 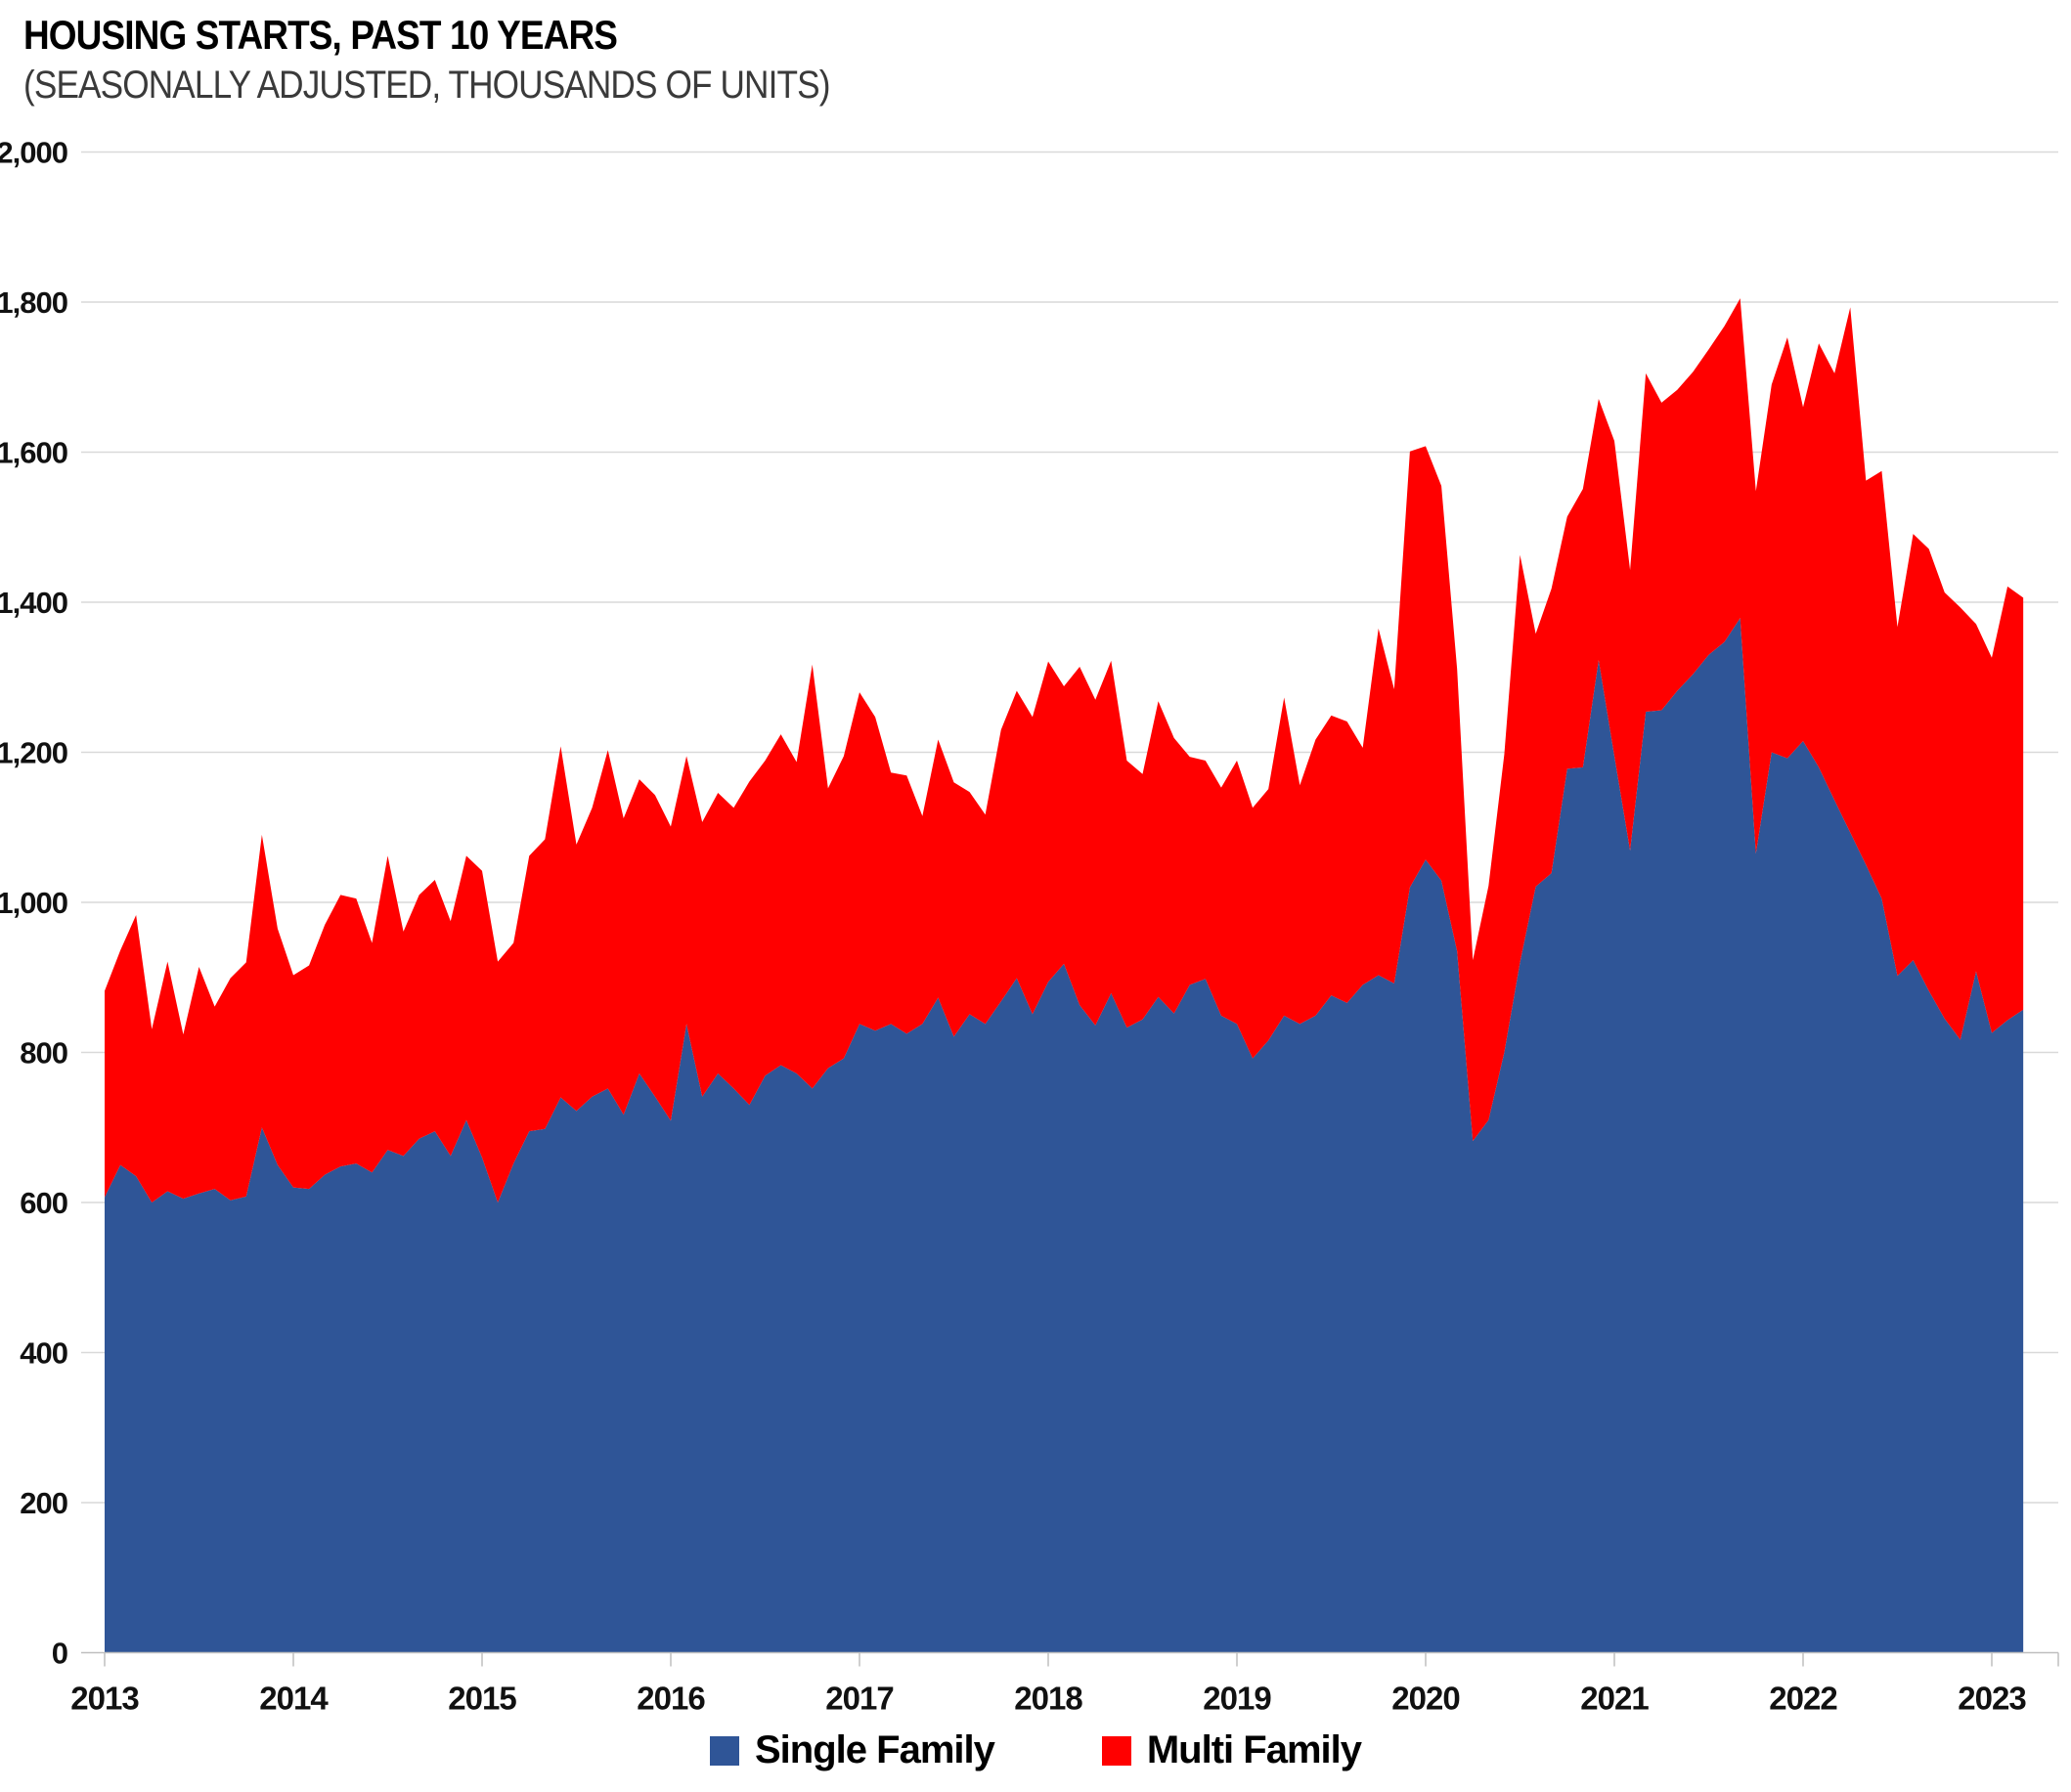 I want to click on multi-family-swatch-icon, so click(x=1116, y=1750).